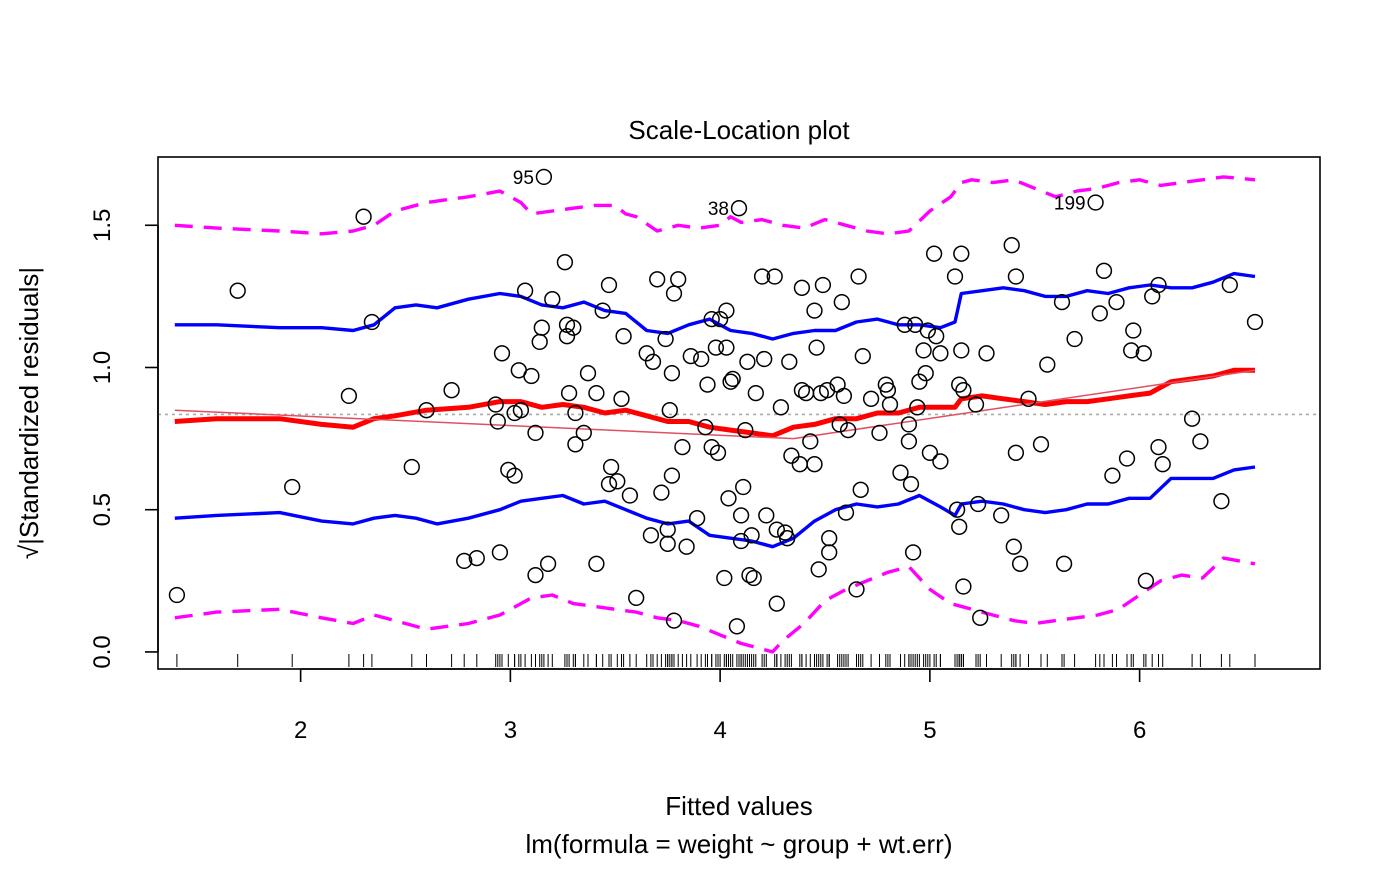 This screenshot has width=1400, height=871. I want to click on point-labels-group: 95 38 199, so click(799, 194).